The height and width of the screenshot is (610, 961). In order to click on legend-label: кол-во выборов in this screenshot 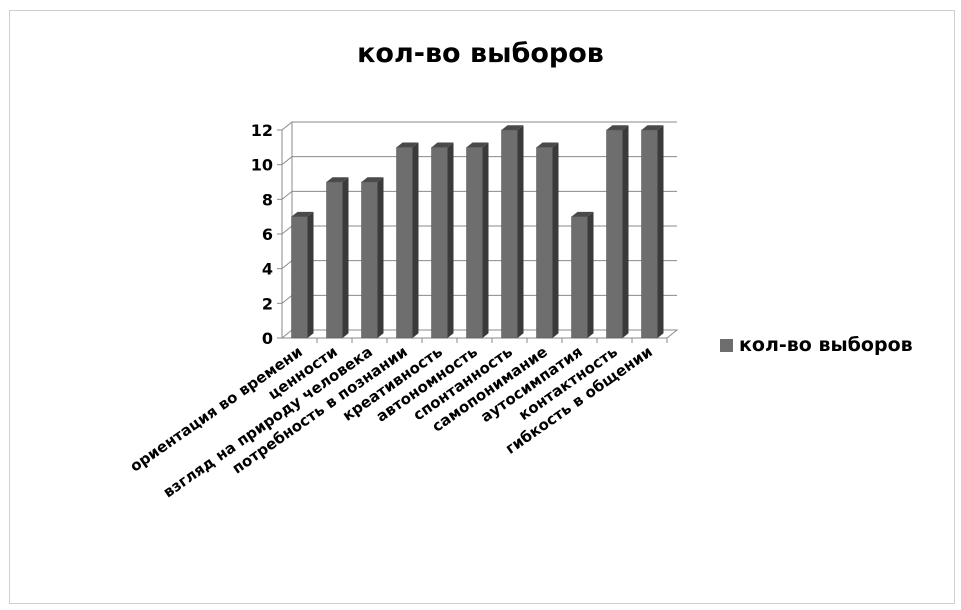, I will do `click(826, 345)`.